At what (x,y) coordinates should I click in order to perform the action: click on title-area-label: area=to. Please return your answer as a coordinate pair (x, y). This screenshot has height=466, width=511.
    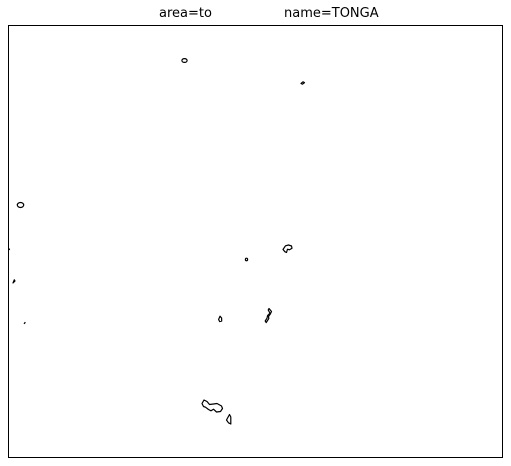
    Looking at the image, I should click on (185, 13).